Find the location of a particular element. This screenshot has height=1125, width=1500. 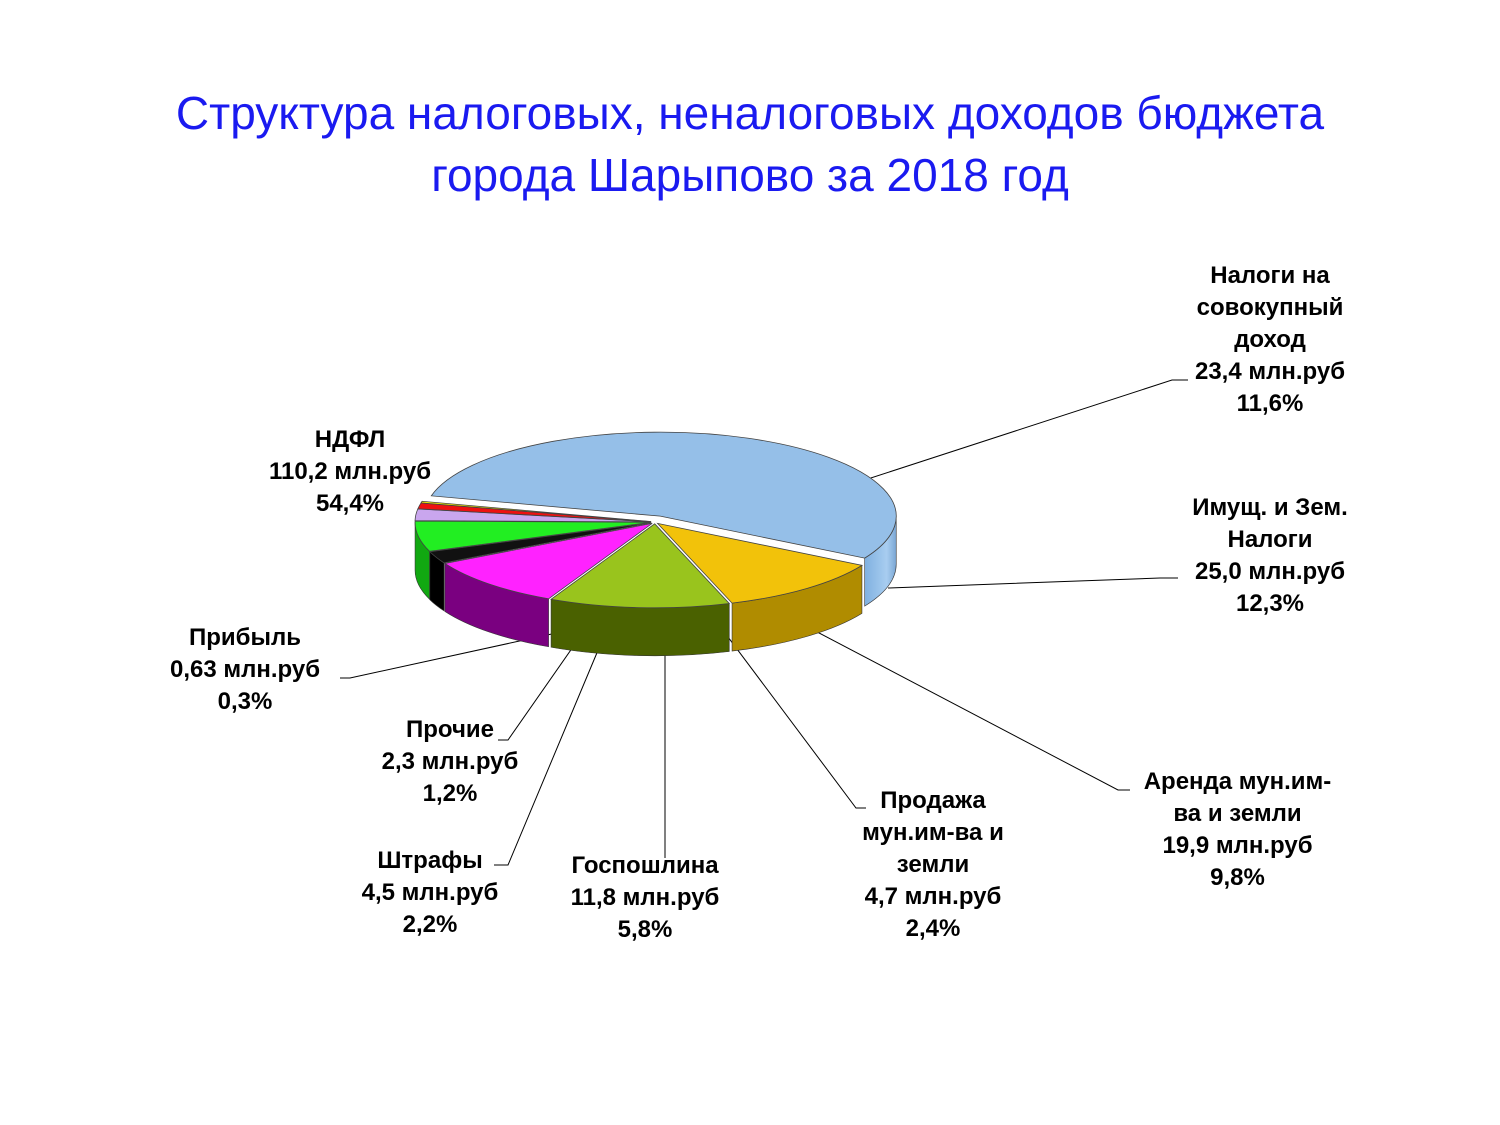

slice-label-prochie: Прочие 2,3 млн.руб 1,2% is located at coordinates (450, 762).